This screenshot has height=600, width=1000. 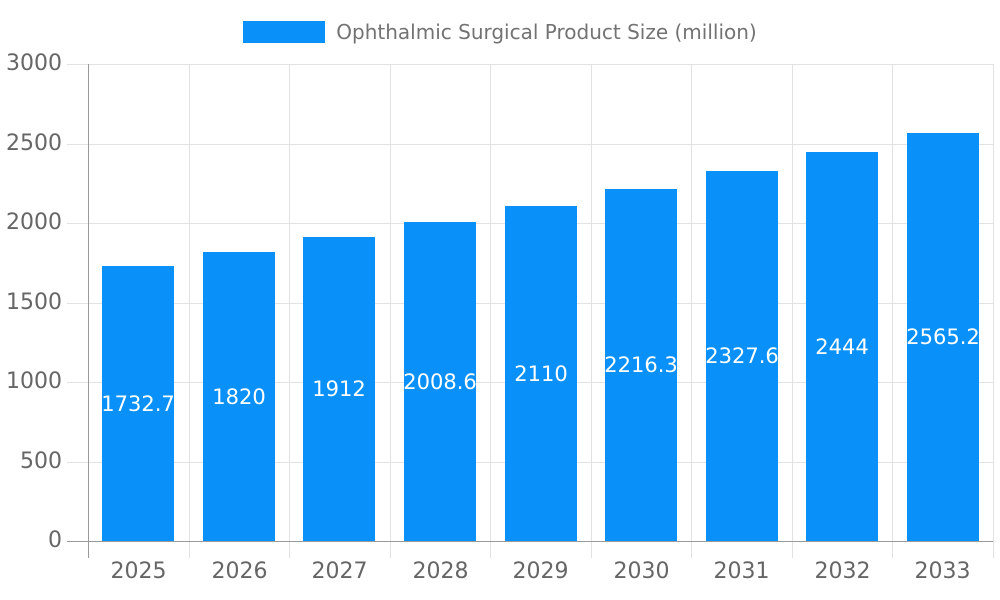 What do you see at coordinates (530, 541) in the screenshot?
I see `x-axis-line` at bounding box center [530, 541].